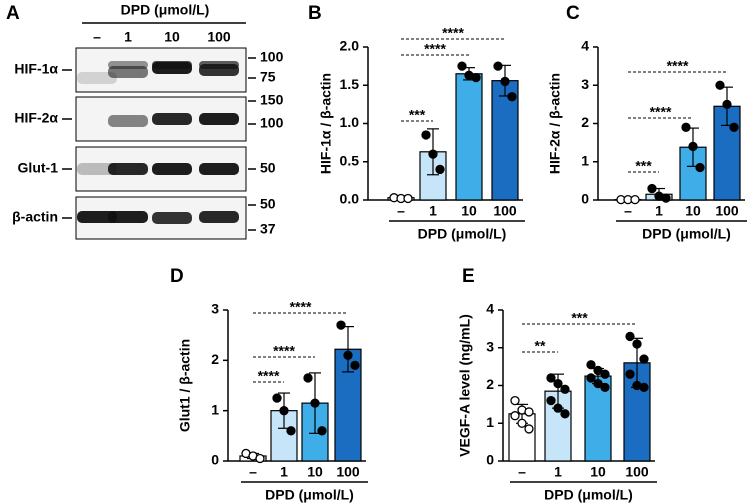 The width and height of the screenshot is (754, 504). I want to click on y-tick-label: 1.0, so click(350, 122).